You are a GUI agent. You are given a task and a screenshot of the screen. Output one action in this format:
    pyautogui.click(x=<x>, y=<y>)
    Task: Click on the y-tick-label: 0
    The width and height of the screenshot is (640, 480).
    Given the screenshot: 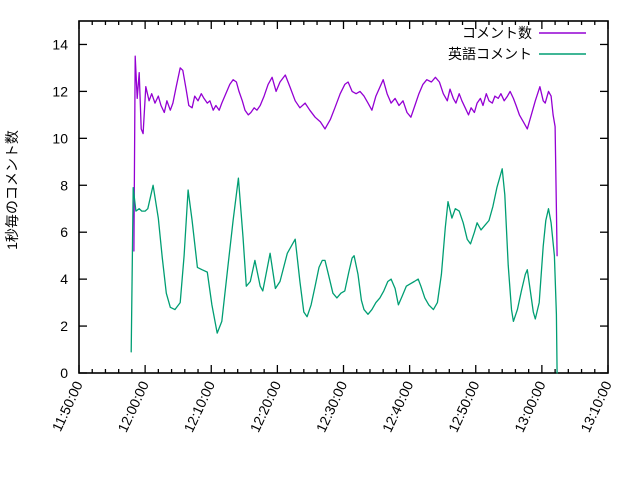 What is the action you would take?
    pyautogui.click(x=64, y=373)
    